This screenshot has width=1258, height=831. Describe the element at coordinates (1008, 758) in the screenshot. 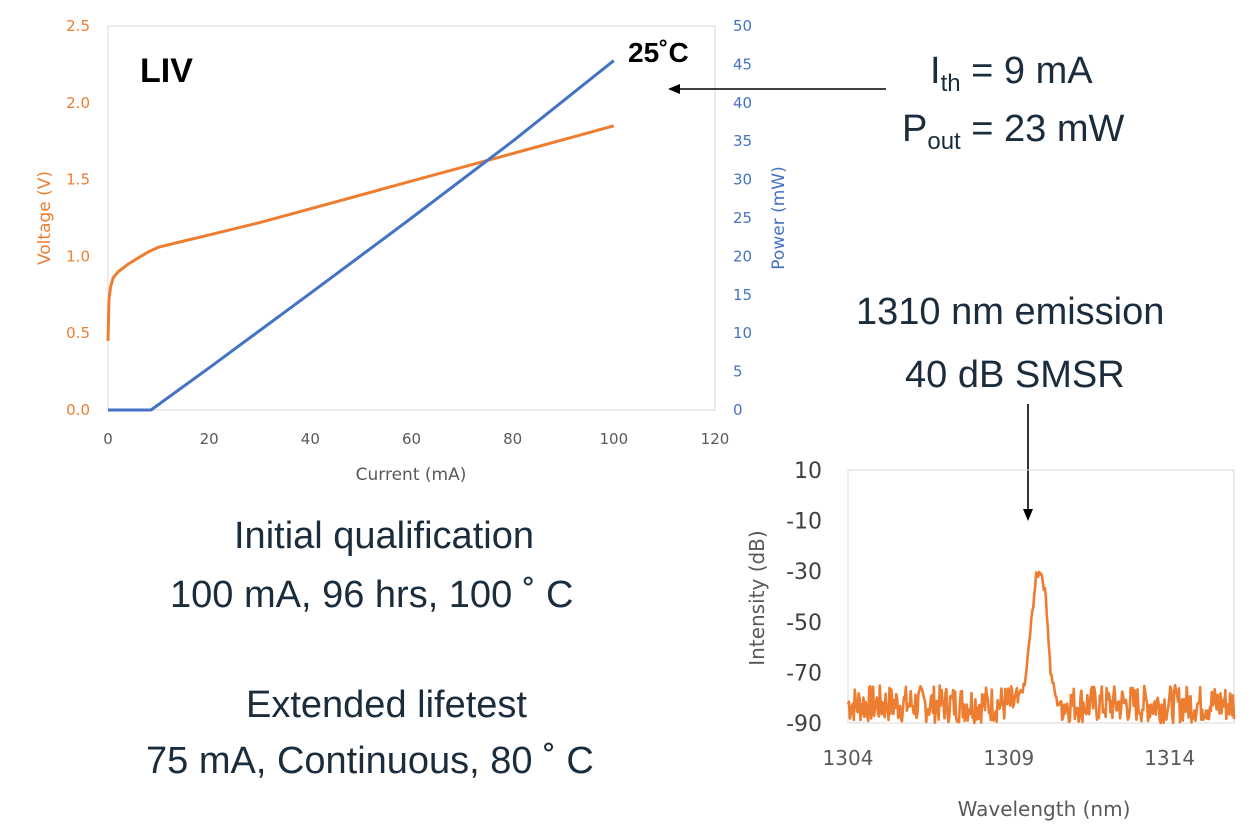

I see `spectrum-xtick-label: 1309` at that location.